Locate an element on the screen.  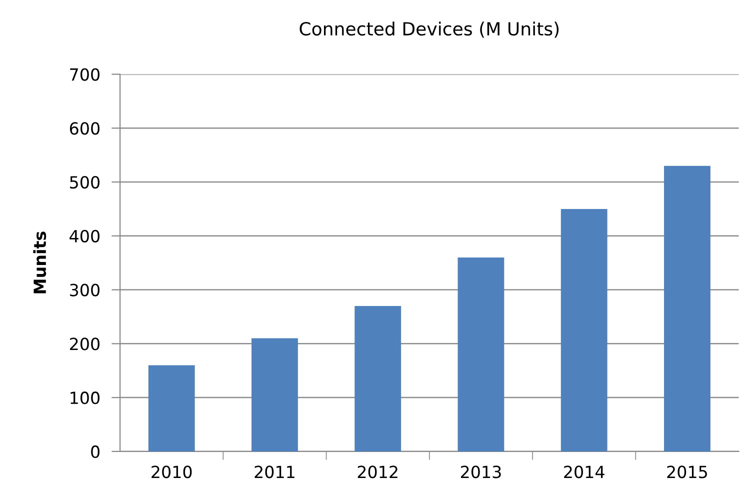
y-tick-label: 700 is located at coordinates (85, 74).